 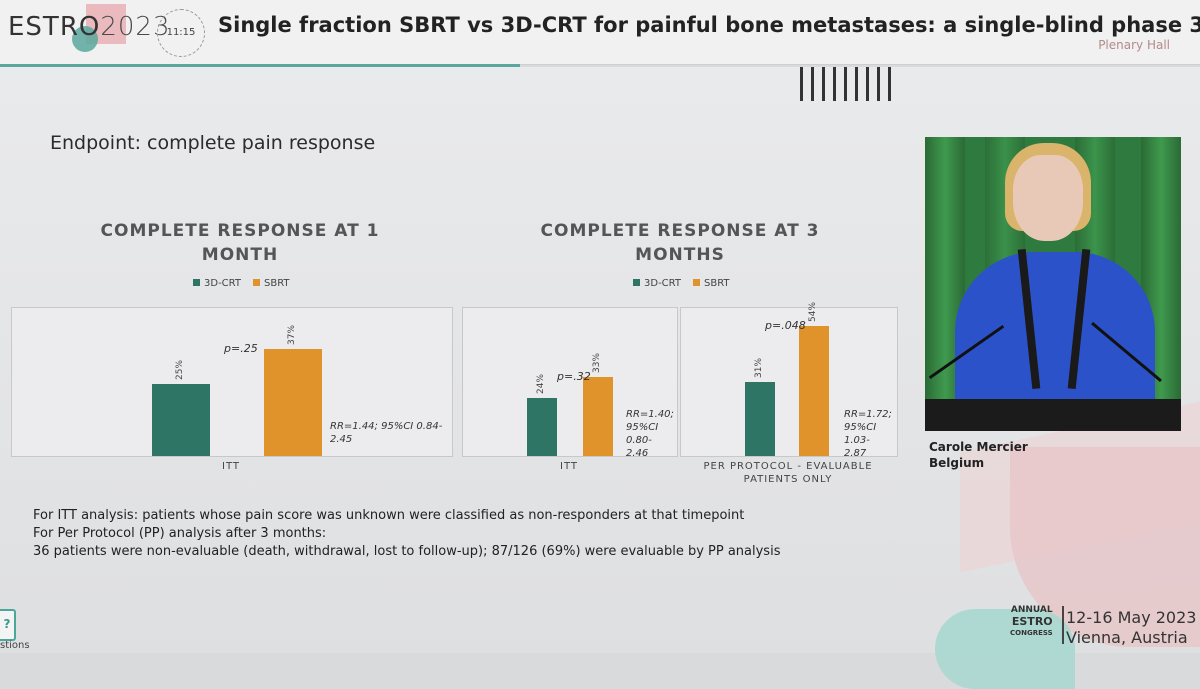 What do you see at coordinates (1063, 625) in the screenshot?
I see `footer-divider` at bounding box center [1063, 625].